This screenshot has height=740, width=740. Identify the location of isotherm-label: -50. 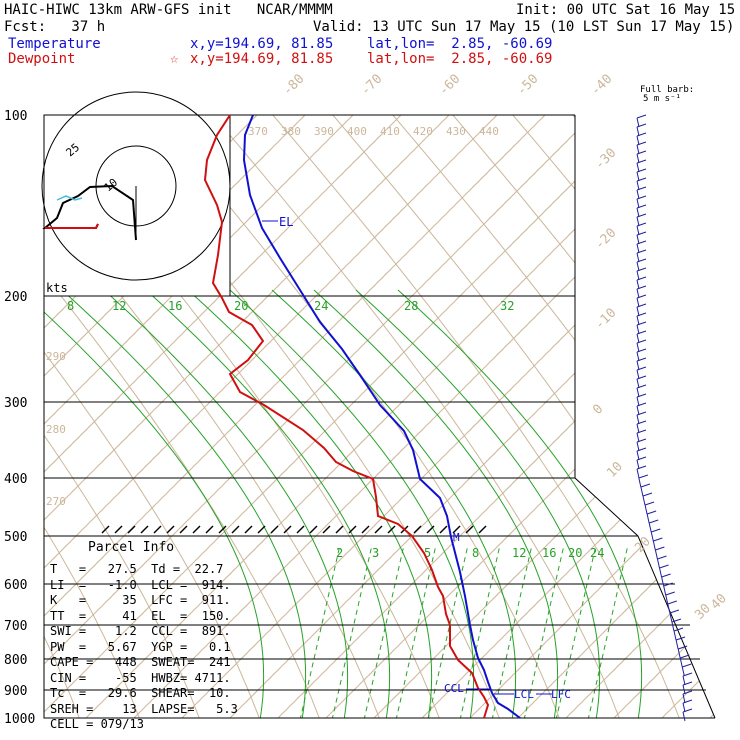
(527, 85).